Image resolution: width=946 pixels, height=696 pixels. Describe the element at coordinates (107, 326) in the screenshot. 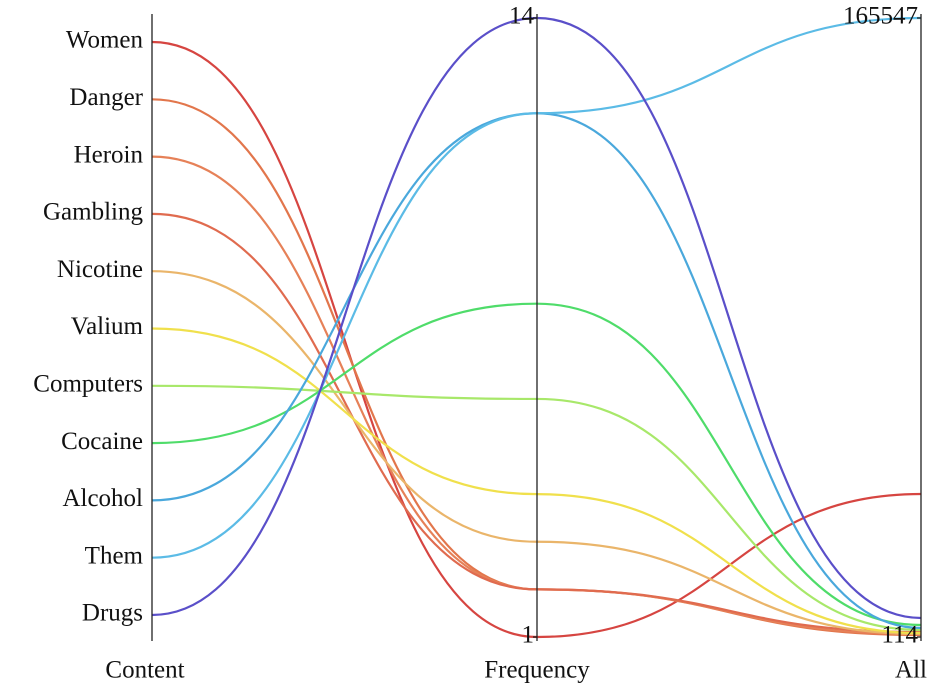

I see `category-label: Valium` at that location.